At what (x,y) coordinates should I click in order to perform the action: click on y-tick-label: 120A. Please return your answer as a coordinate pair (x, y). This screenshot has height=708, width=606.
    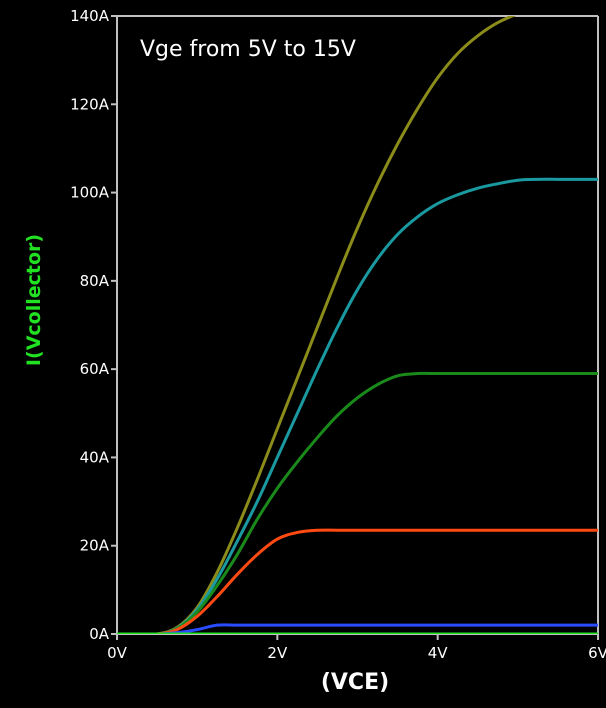
    Looking at the image, I should click on (90, 104).